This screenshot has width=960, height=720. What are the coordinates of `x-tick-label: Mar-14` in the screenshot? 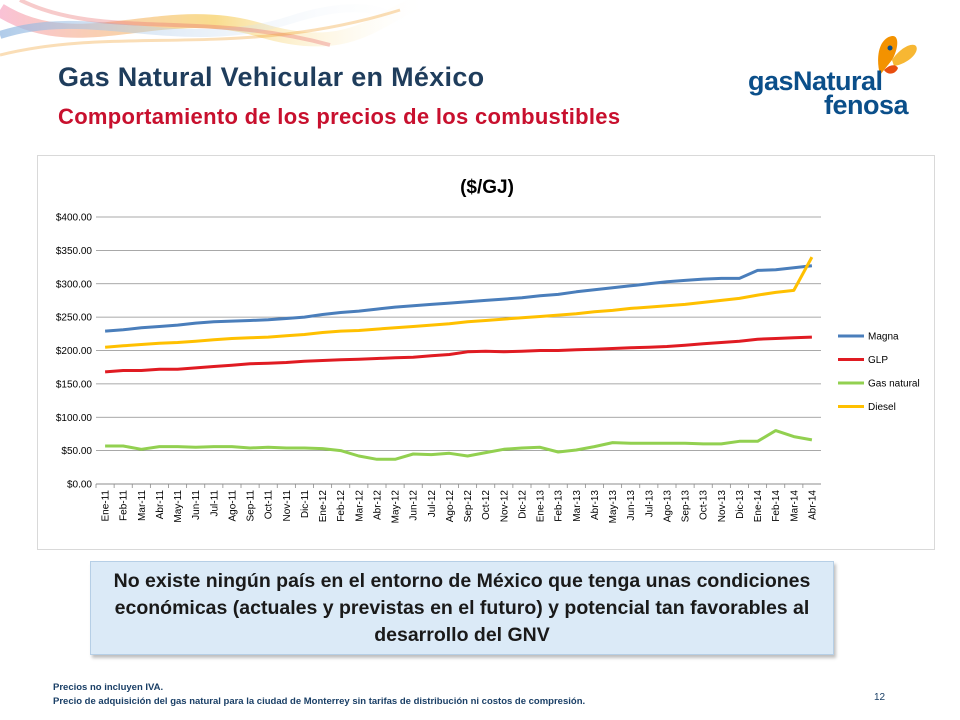 It's located at (794, 506).